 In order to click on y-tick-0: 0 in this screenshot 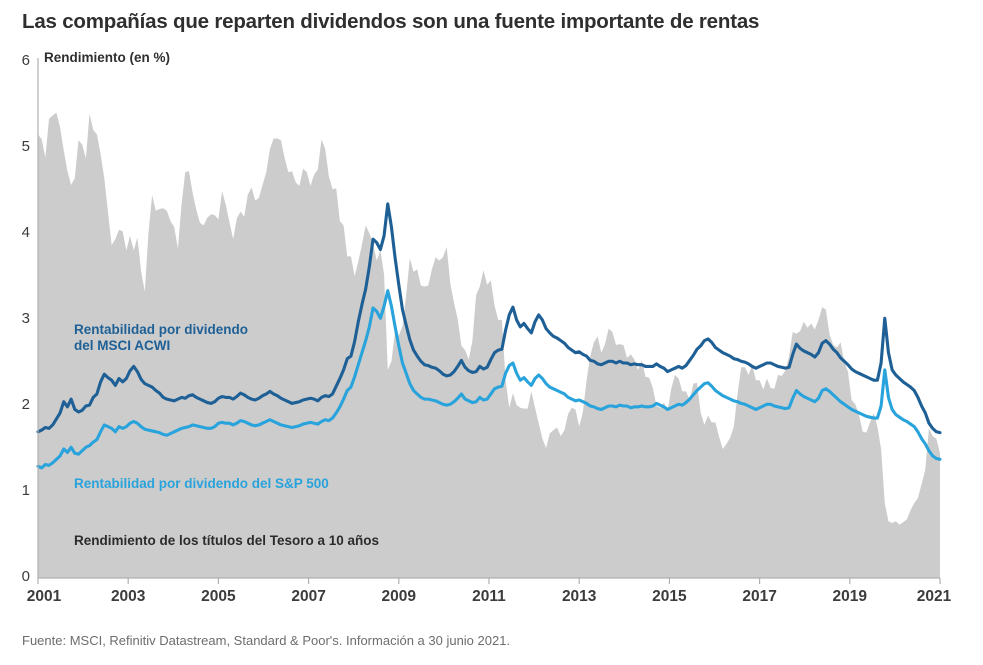, I will do `click(25, 576)`.